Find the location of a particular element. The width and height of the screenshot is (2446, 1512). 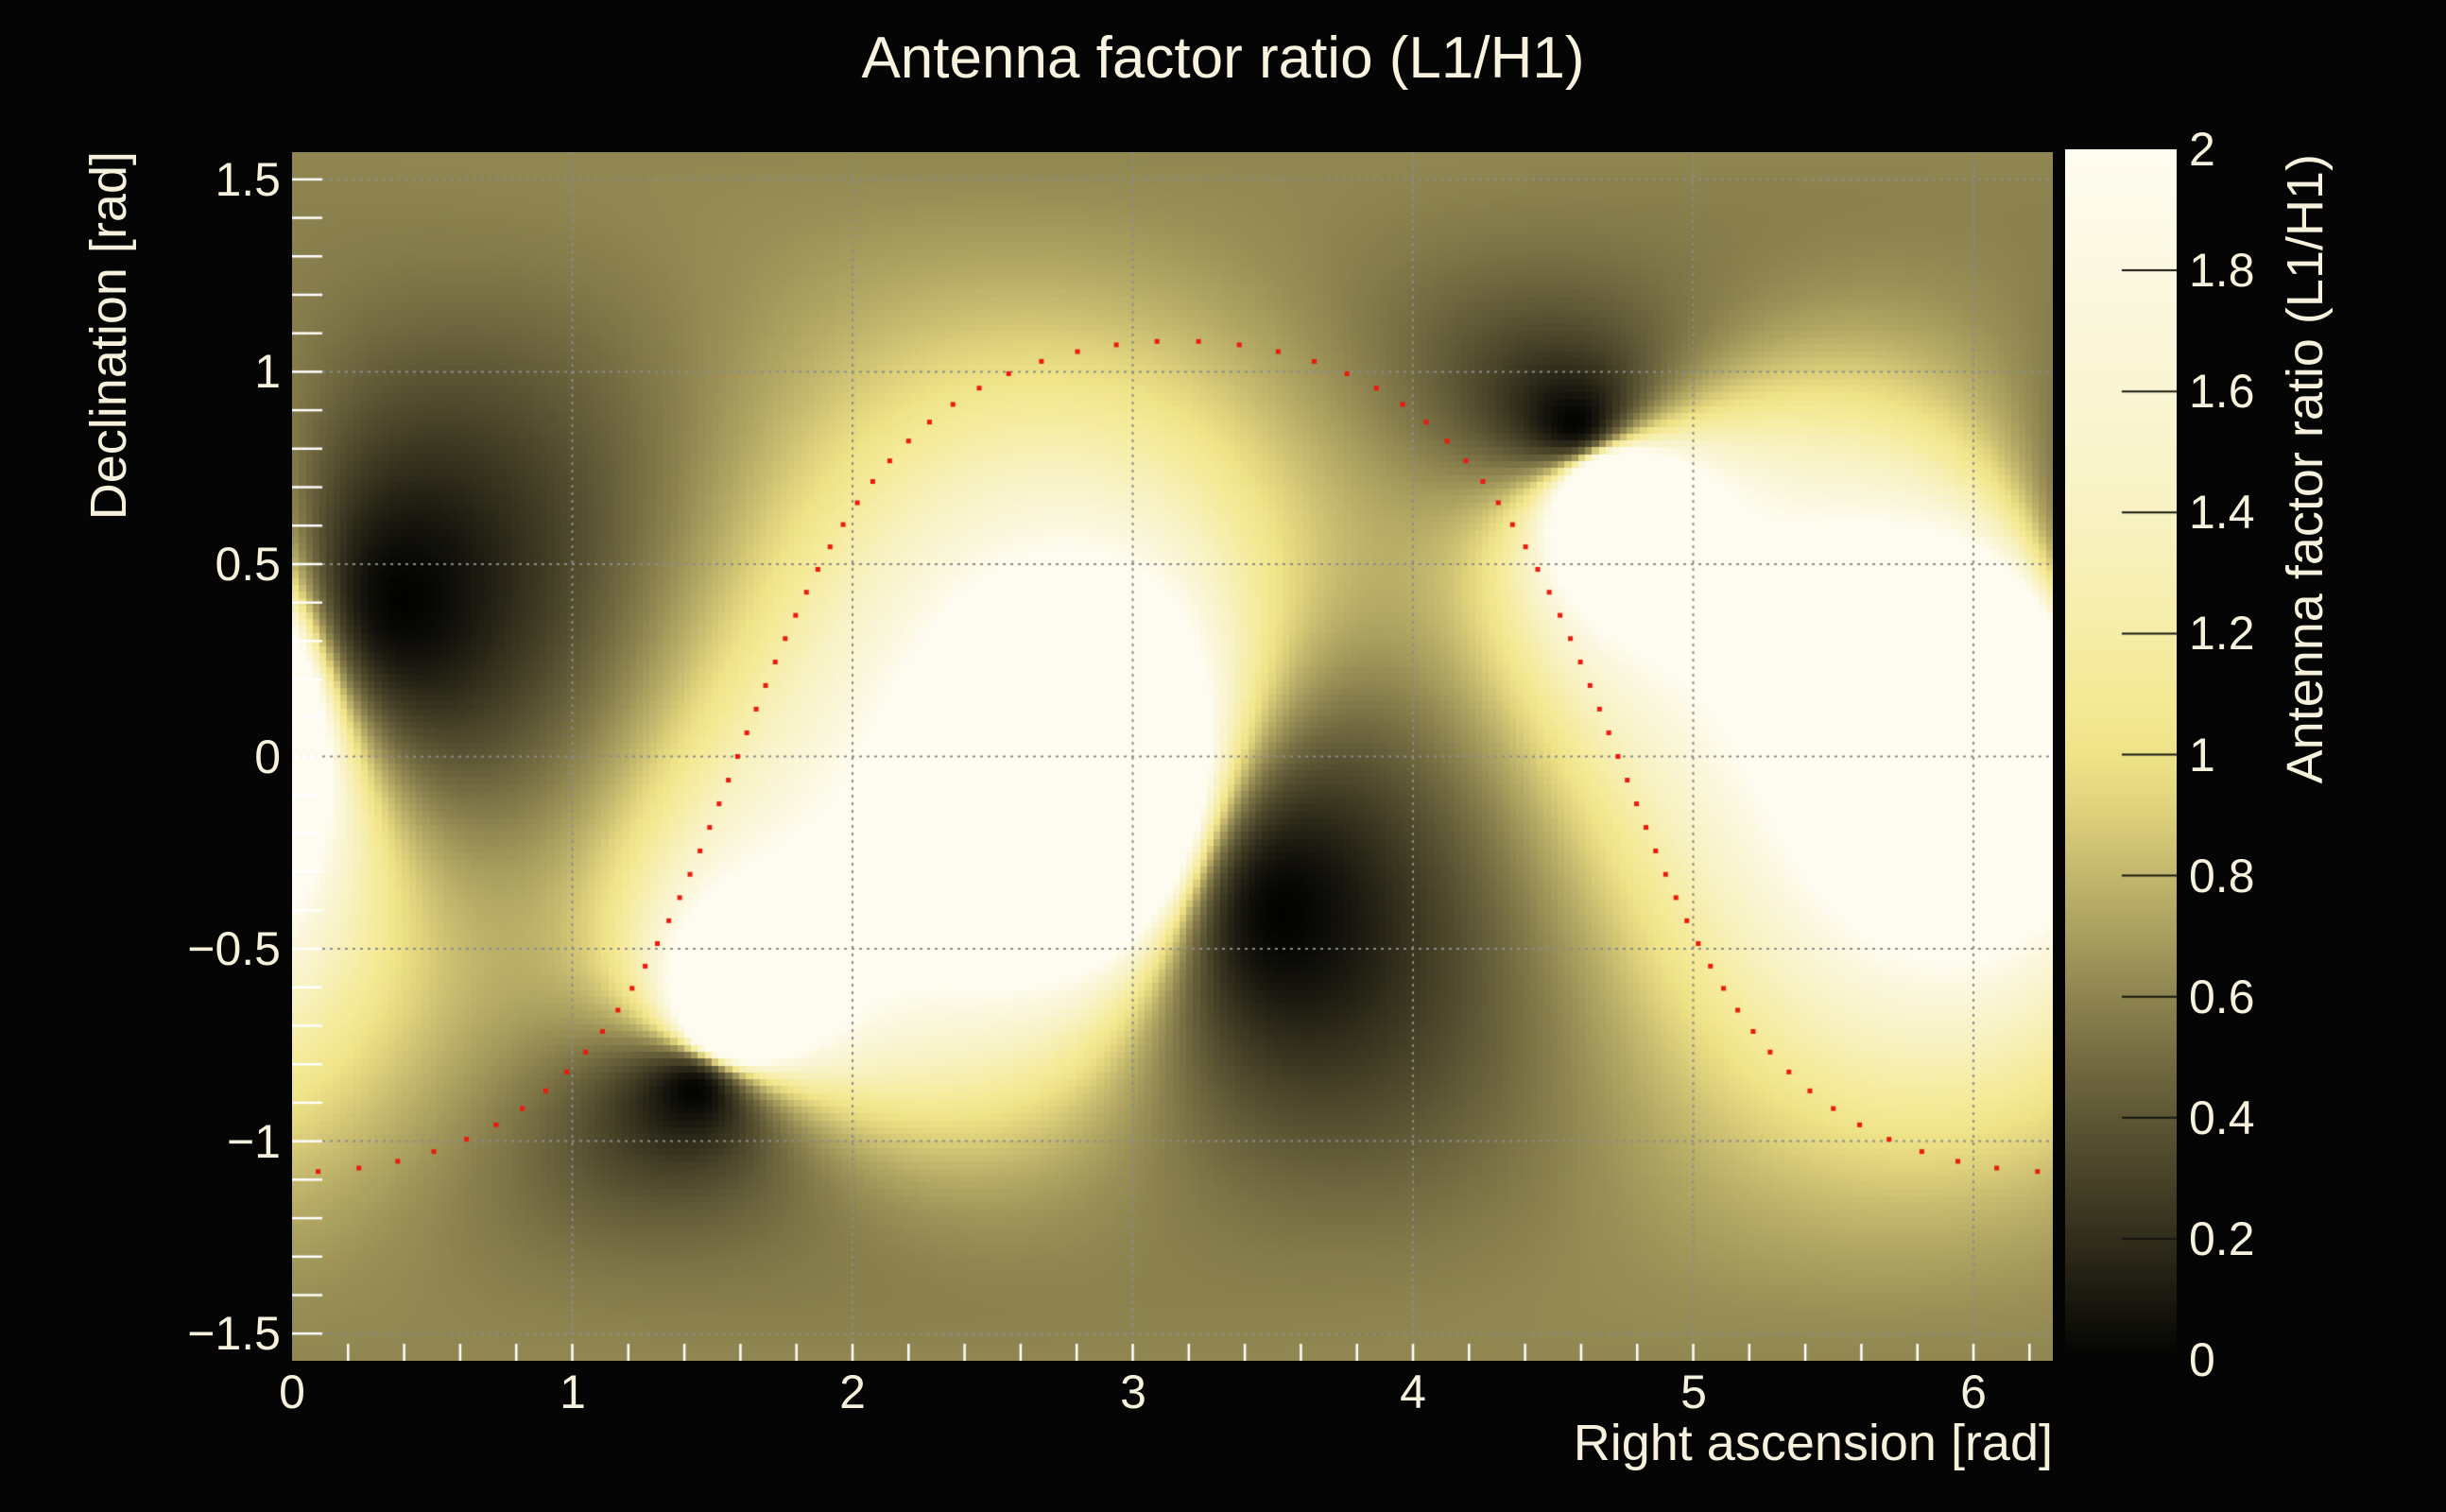

colorbar-tick-label: 1.4 is located at coordinates (2222, 512).